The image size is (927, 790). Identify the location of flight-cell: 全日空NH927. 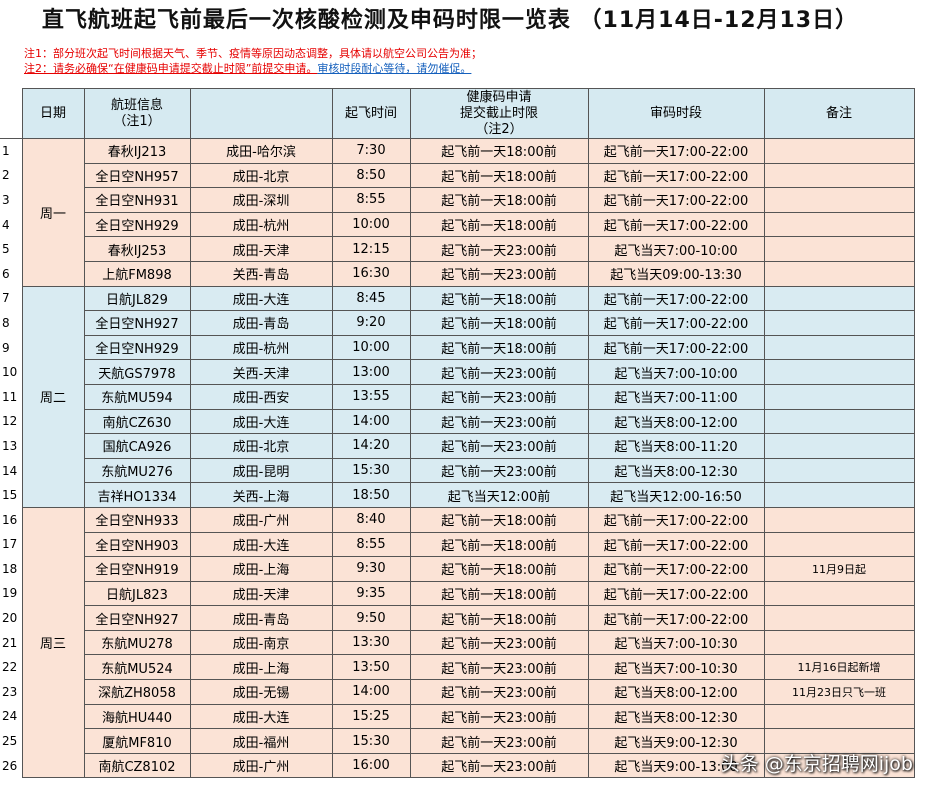
(137, 323).